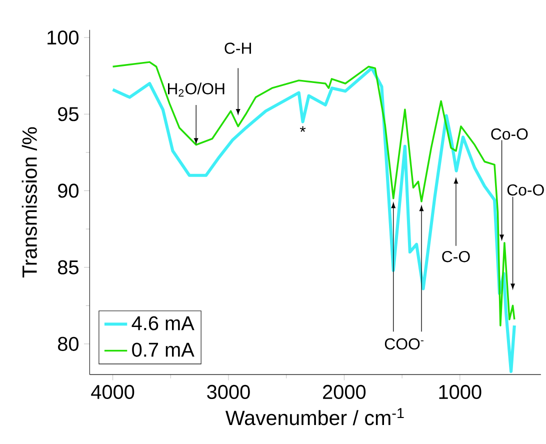  What do you see at coordinates (68, 343) in the screenshot?
I see `y-tick-label: 80` at bounding box center [68, 343].